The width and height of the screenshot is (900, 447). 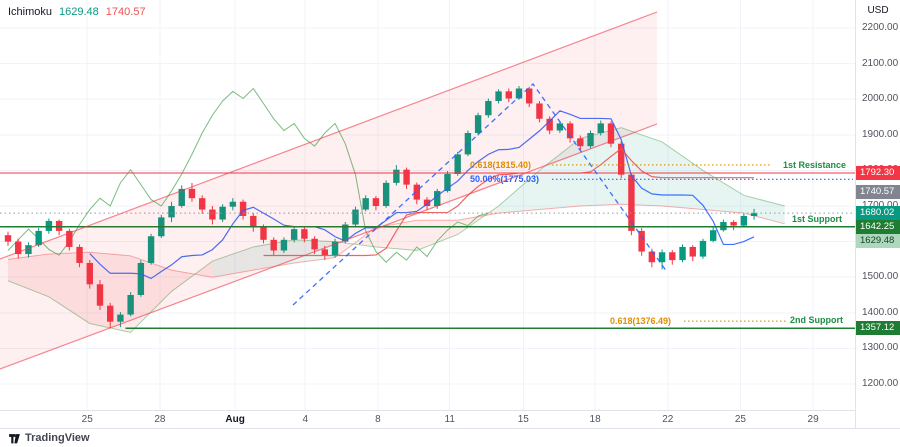 What do you see at coordinates (880, 134) in the screenshot?
I see `price-tick: 1900.00` at bounding box center [880, 134].